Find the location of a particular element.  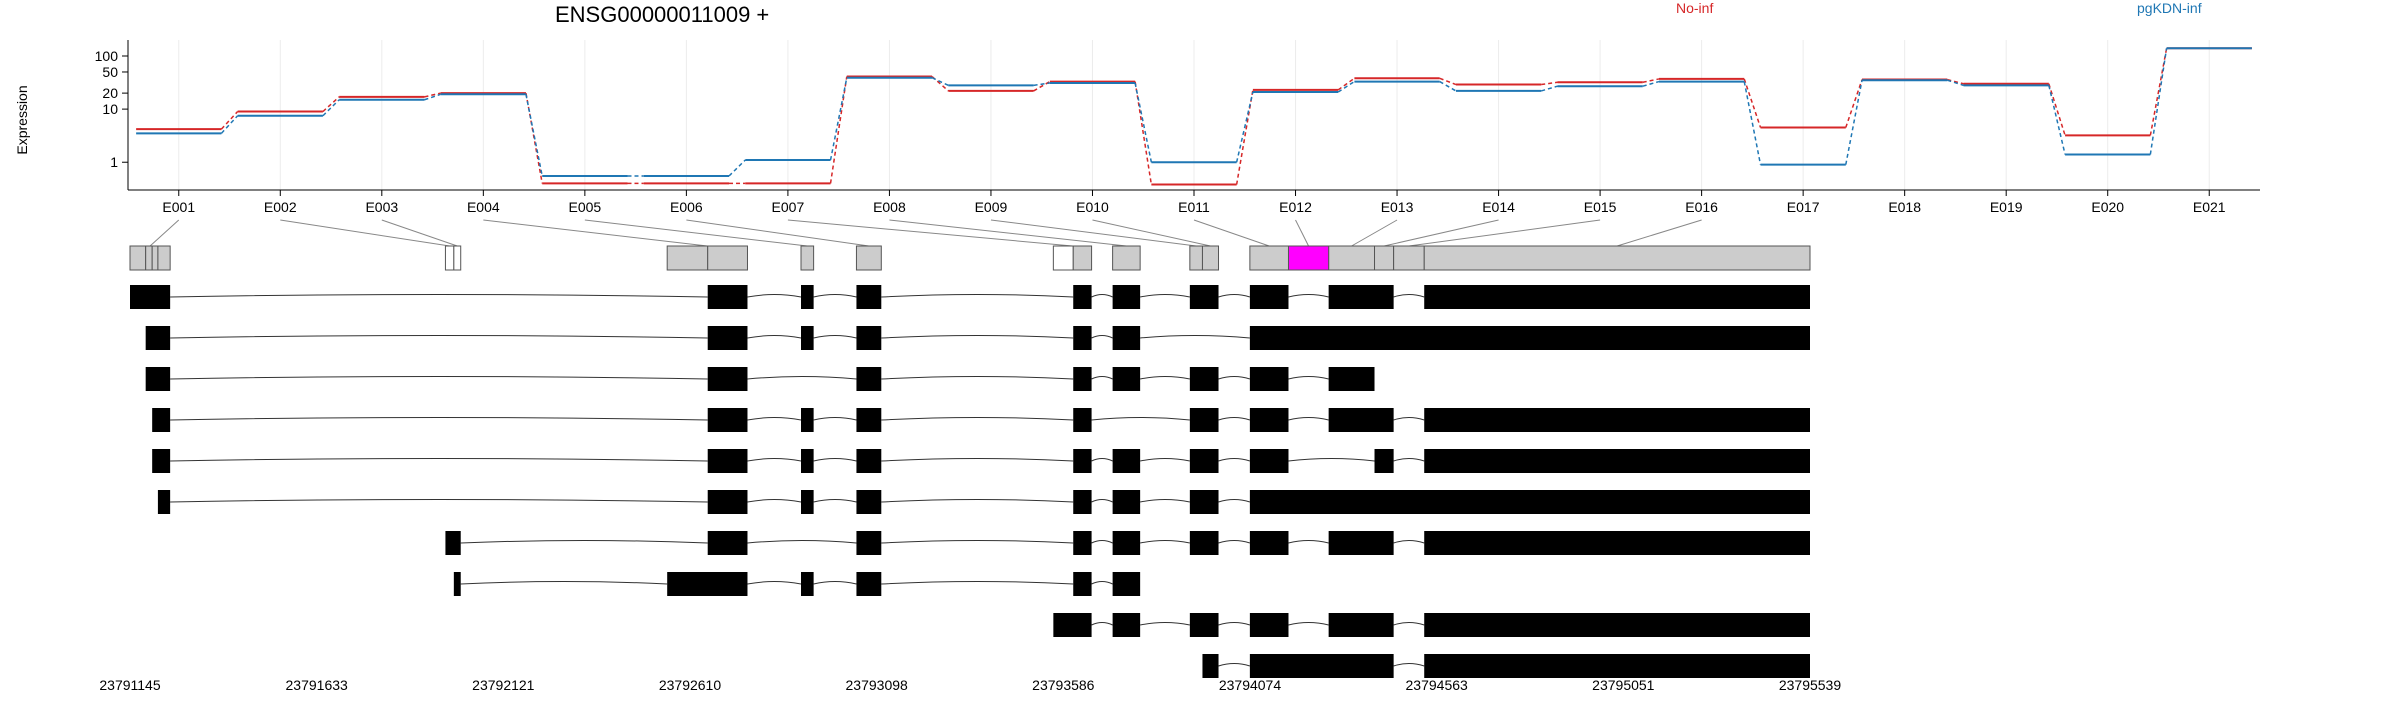

x-tick-label: E004 is located at coordinates (483, 207).